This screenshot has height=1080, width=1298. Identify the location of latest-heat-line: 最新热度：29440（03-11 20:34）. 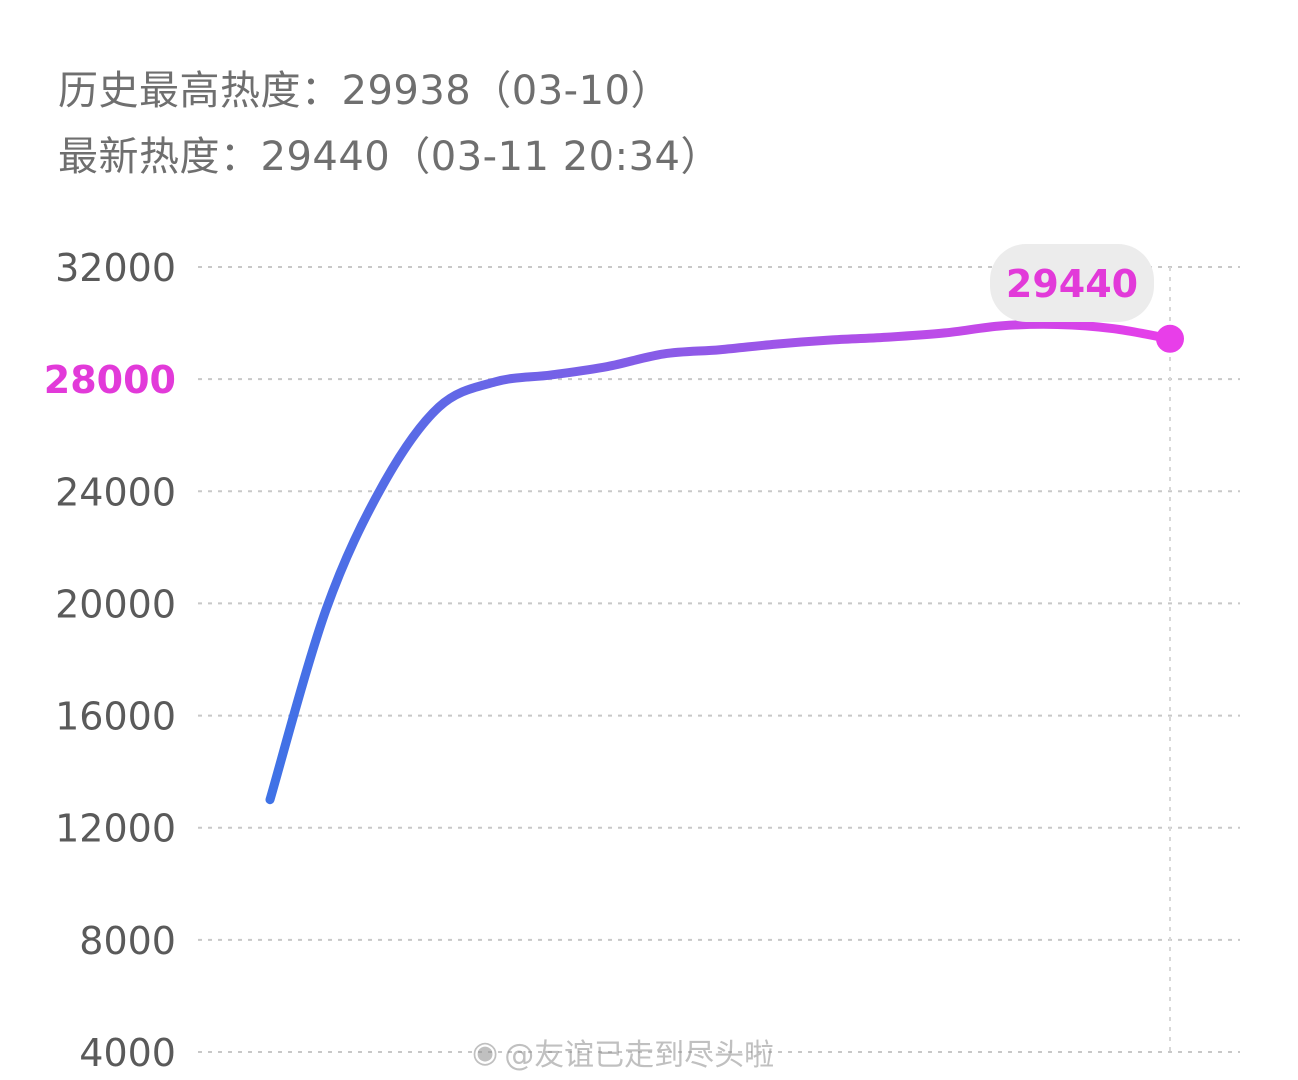
(389, 157).